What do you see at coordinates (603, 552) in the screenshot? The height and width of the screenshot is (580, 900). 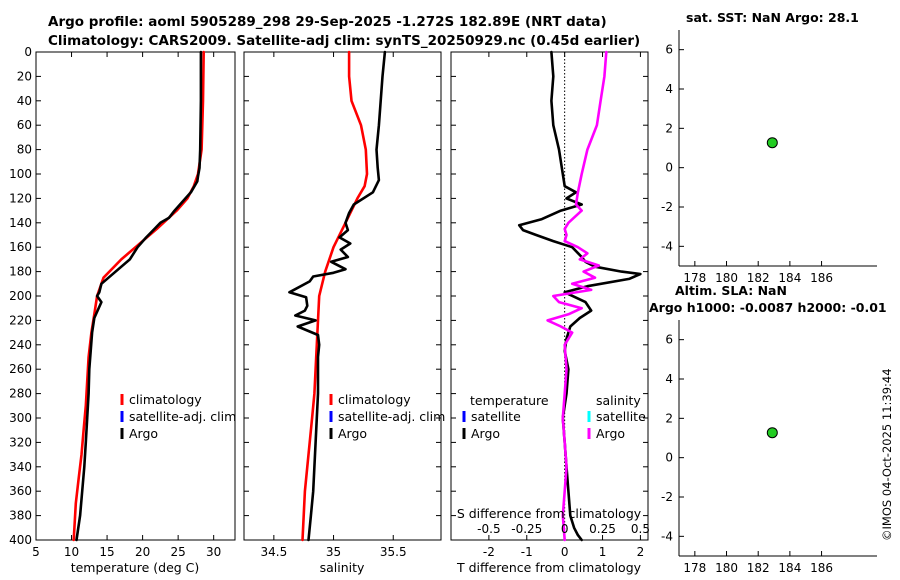 I see `difference-panel-xtick-label: 1` at bounding box center [603, 552].